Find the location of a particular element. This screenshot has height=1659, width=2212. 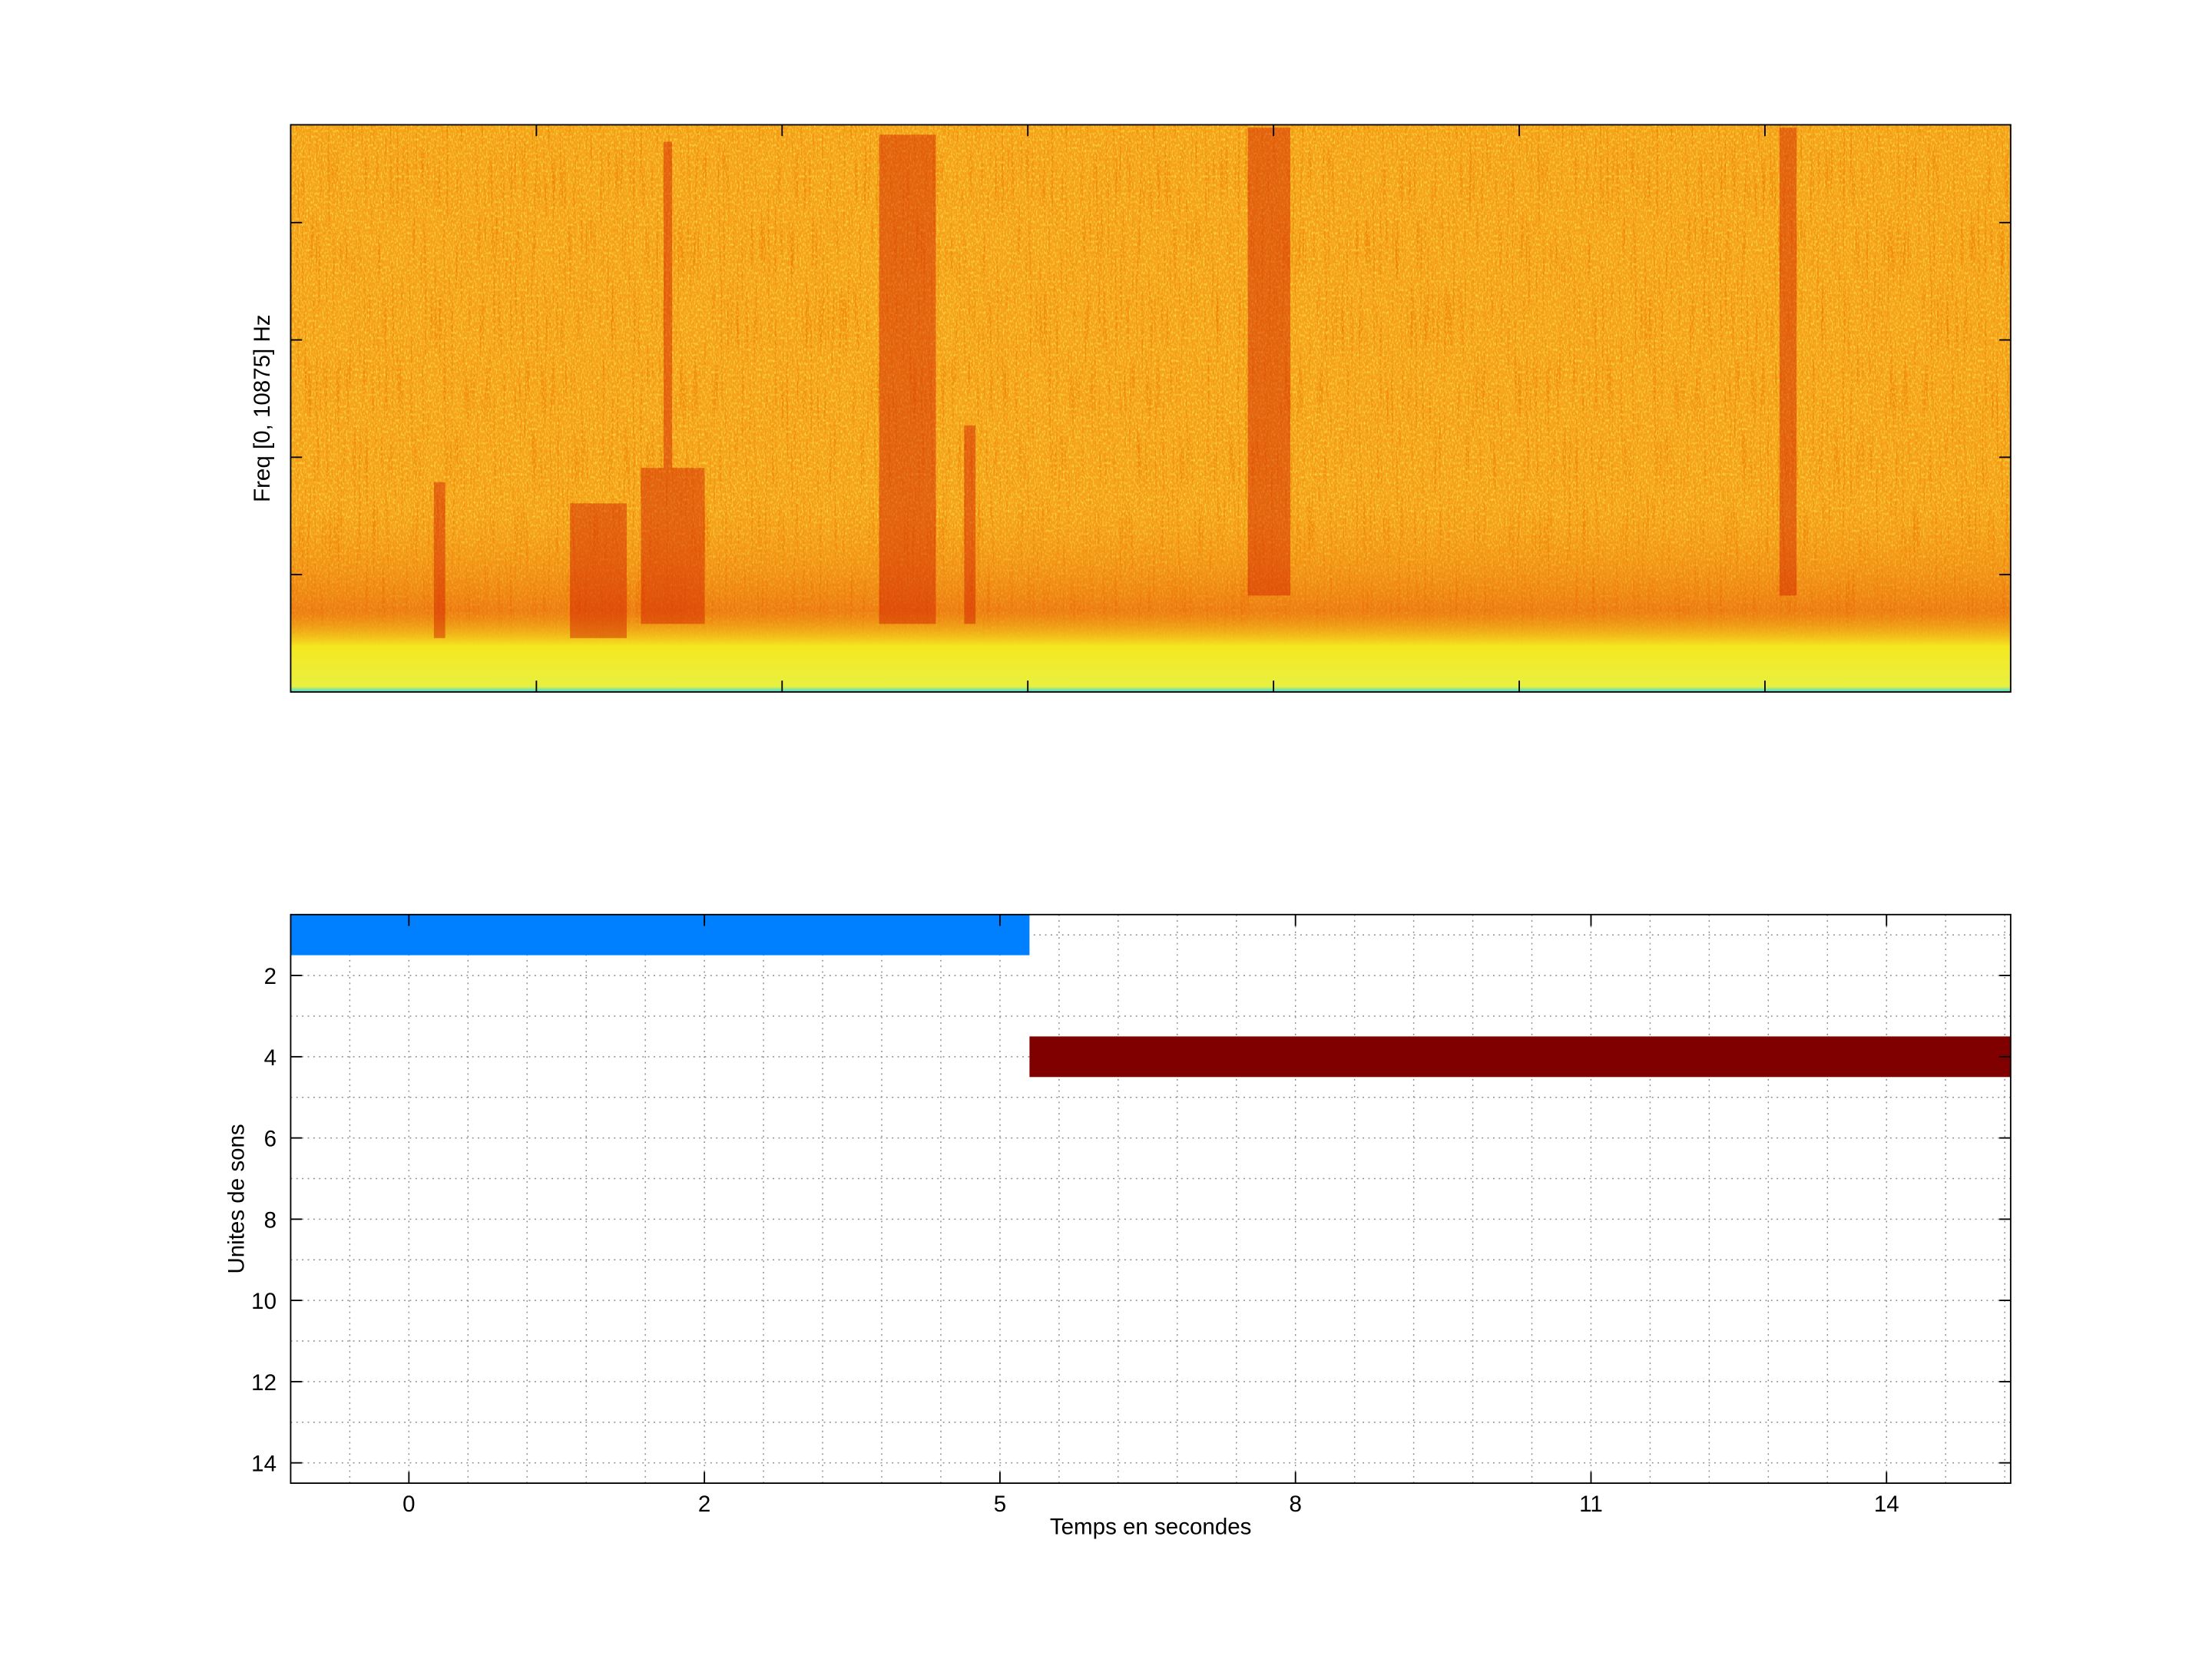

x-tick-label: 14 is located at coordinates (1887, 1505).